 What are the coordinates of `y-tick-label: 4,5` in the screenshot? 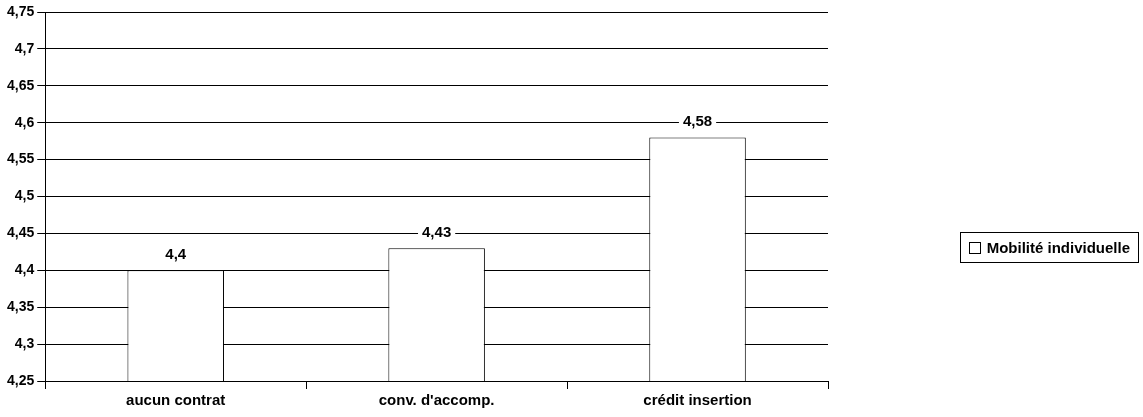 It's located at (24, 195).